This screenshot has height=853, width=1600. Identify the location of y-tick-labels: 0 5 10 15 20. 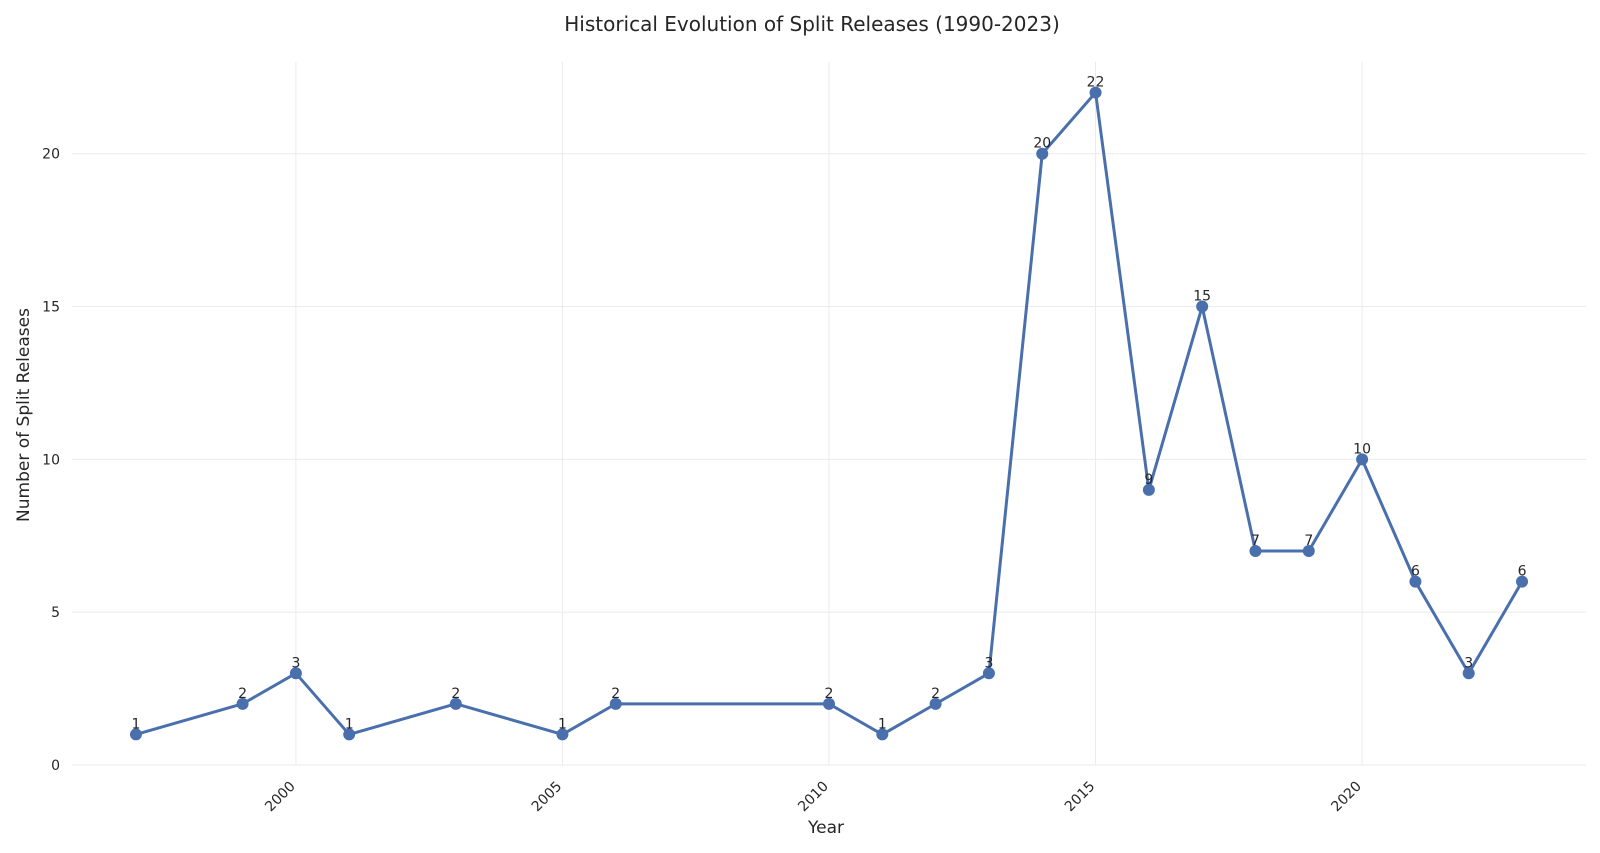
(51, 460).